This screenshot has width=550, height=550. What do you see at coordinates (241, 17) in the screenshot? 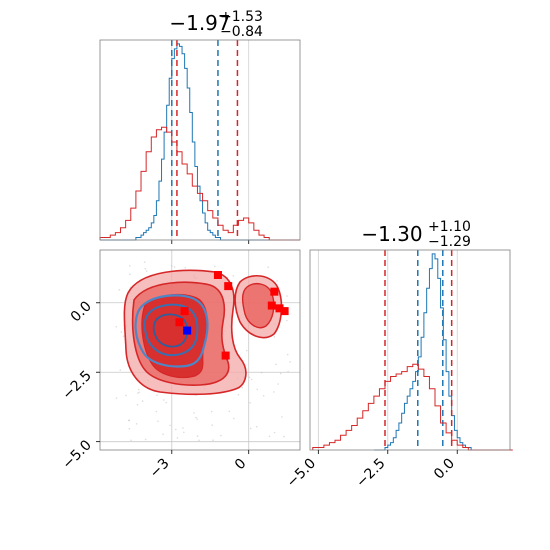
I see `hist1-title-sup: +1.53` at bounding box center [241, 17].